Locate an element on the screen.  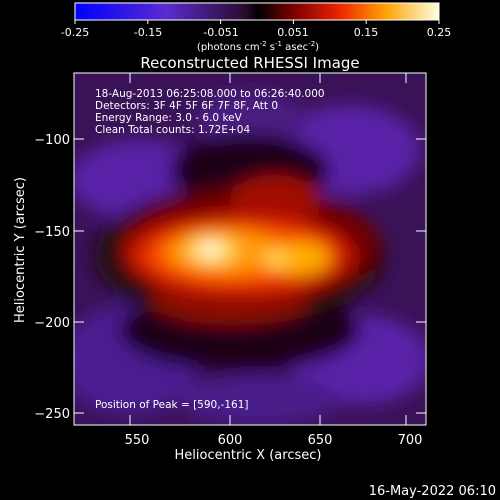
timestamp: 16-May-2022 06:10 is located at coordinates (432, 491).